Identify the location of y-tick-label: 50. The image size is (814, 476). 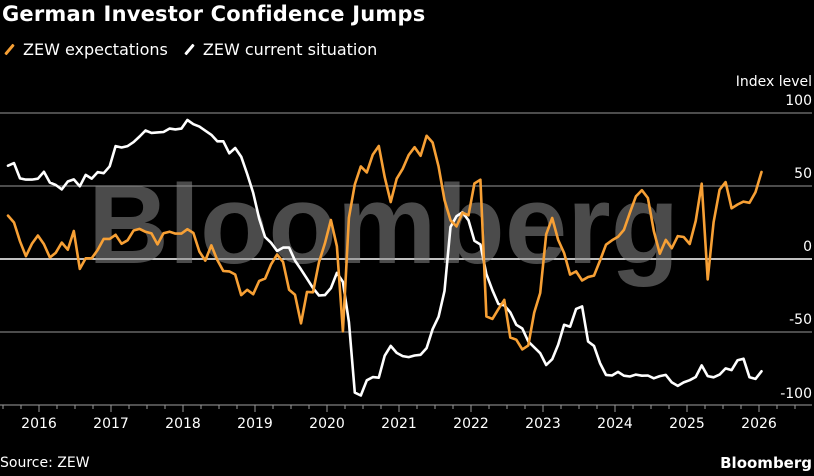
(803, 174).